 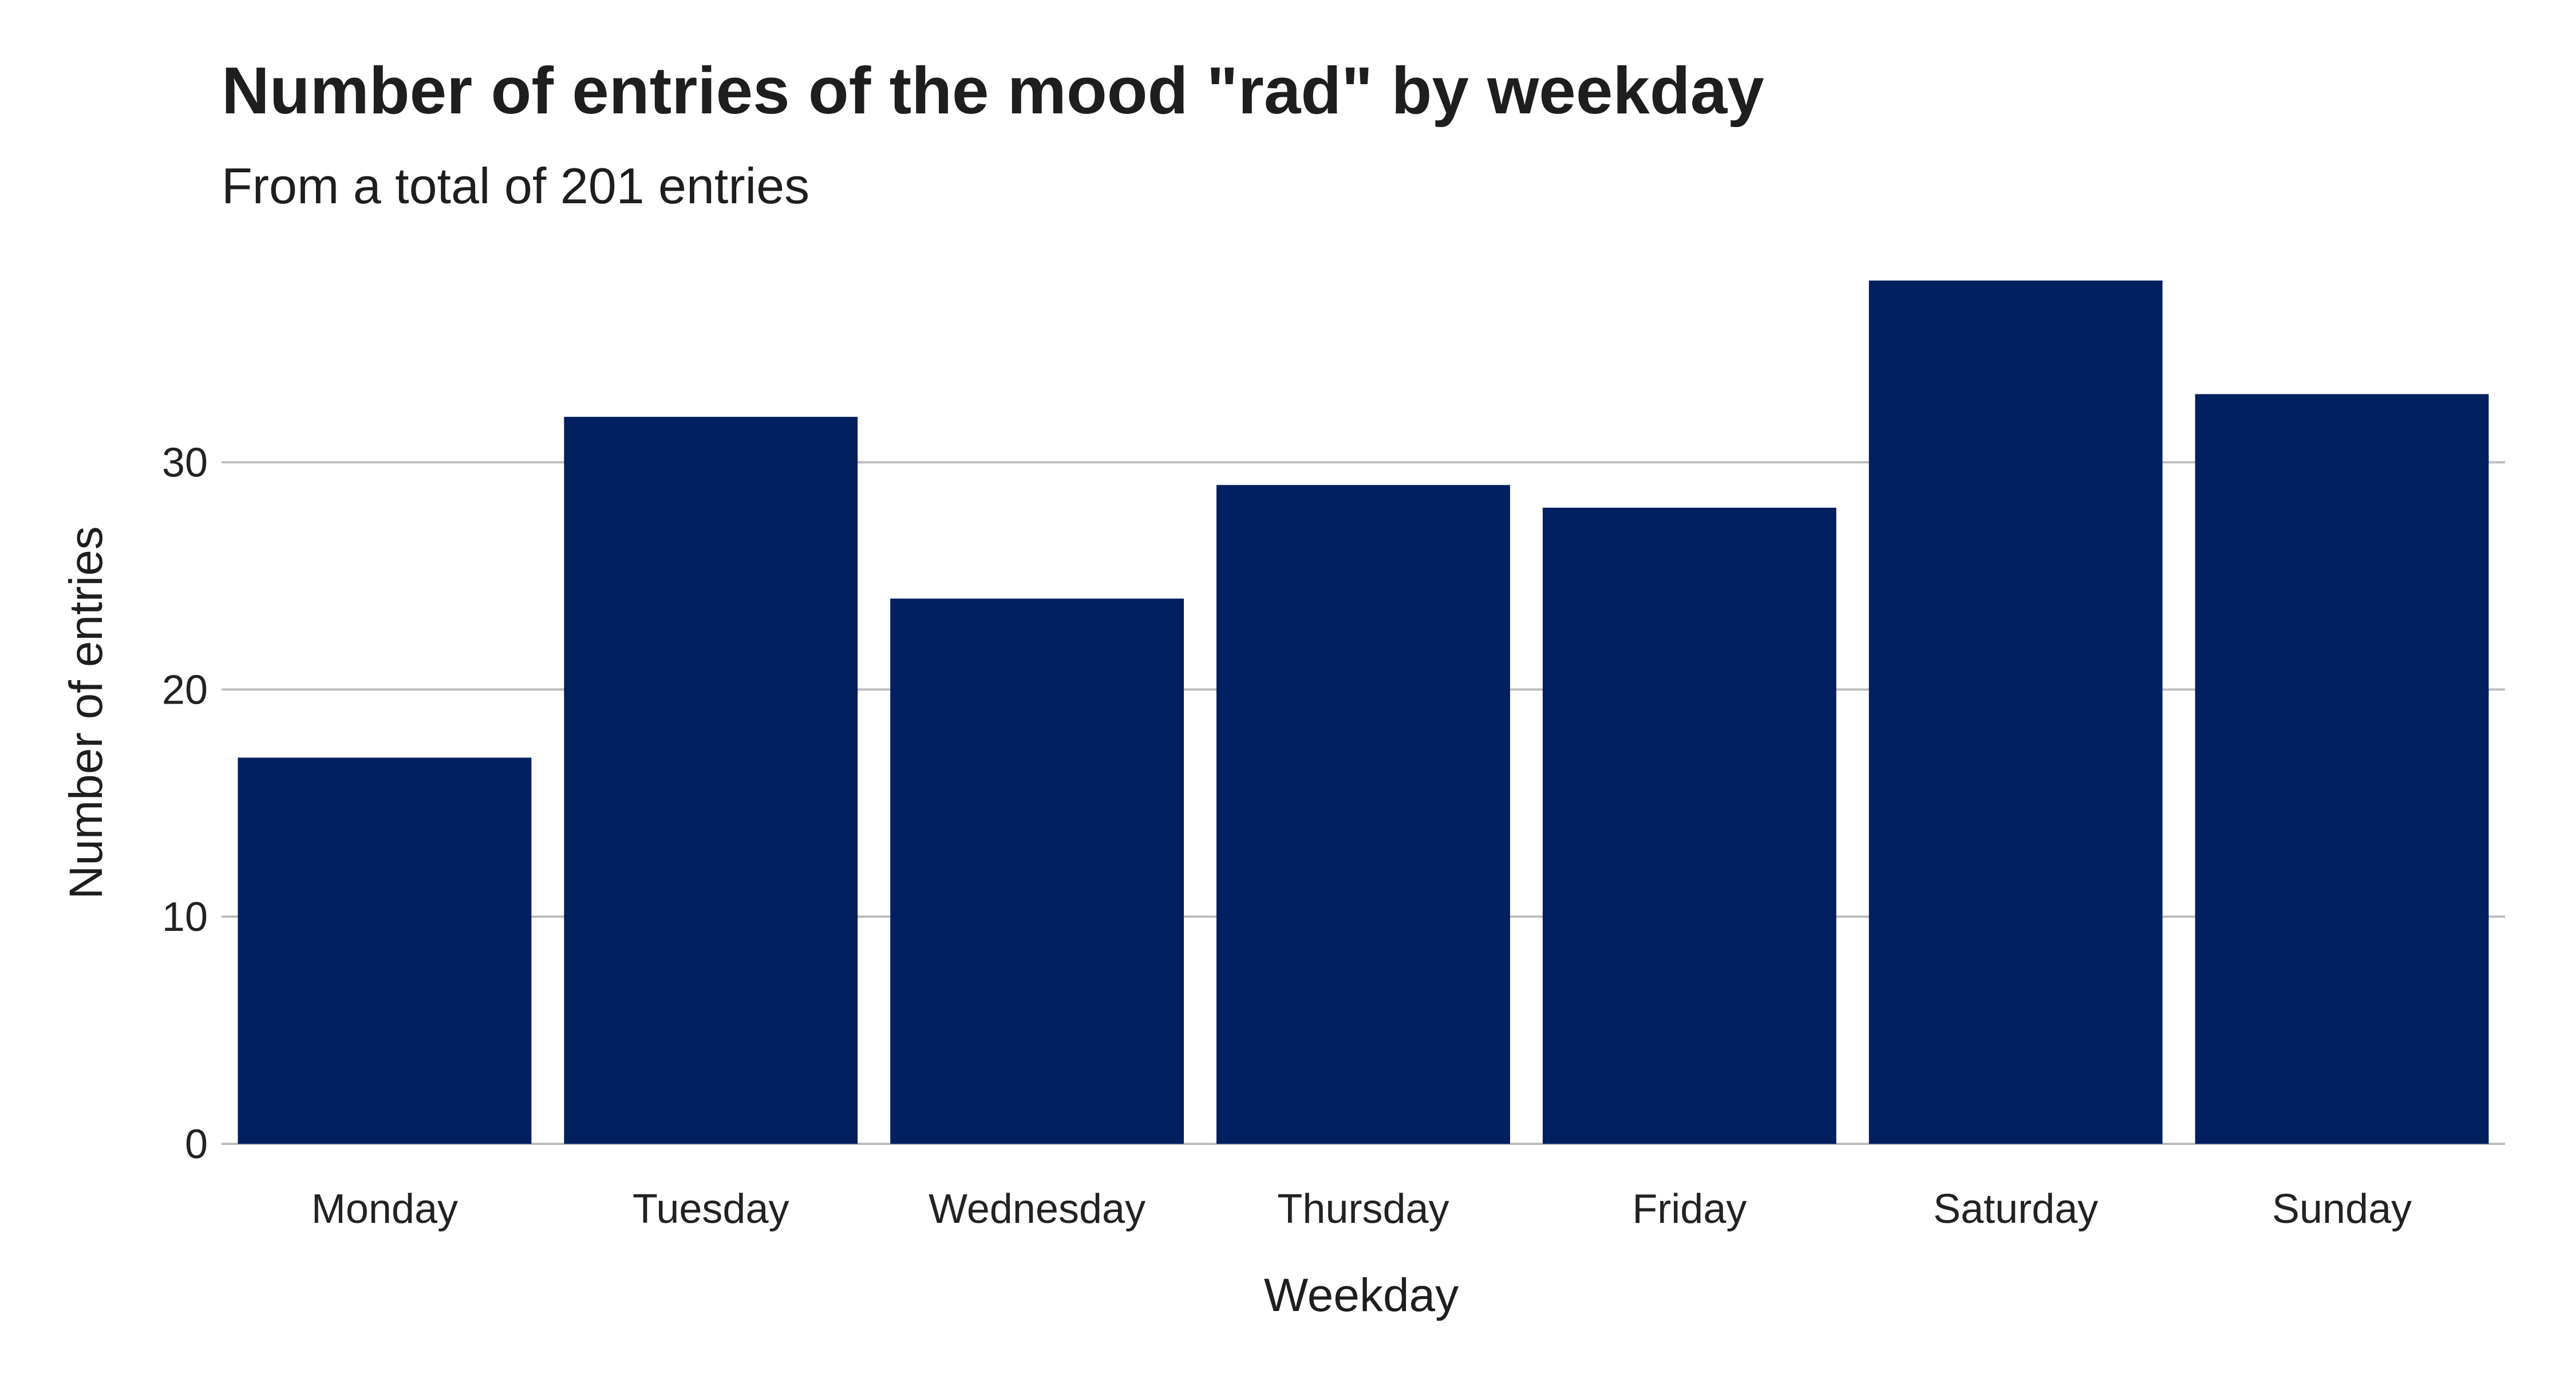 What do you see at coordinates (515, 185) in the screenshot?
I see `chart-subtitle: From a total of 201 entries` at bounding box center [515, 185].